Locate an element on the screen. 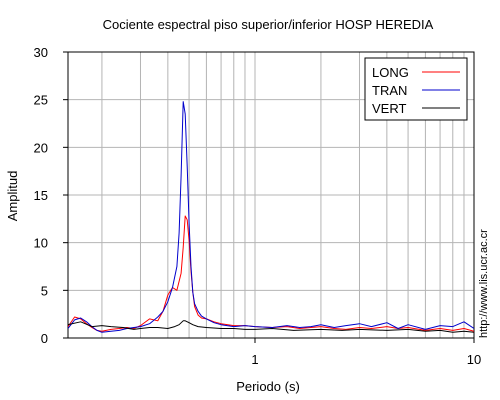 The width and height of the screenshot is (500, 400). legend-label-vert: VERT is located at coordinates (389, 108).